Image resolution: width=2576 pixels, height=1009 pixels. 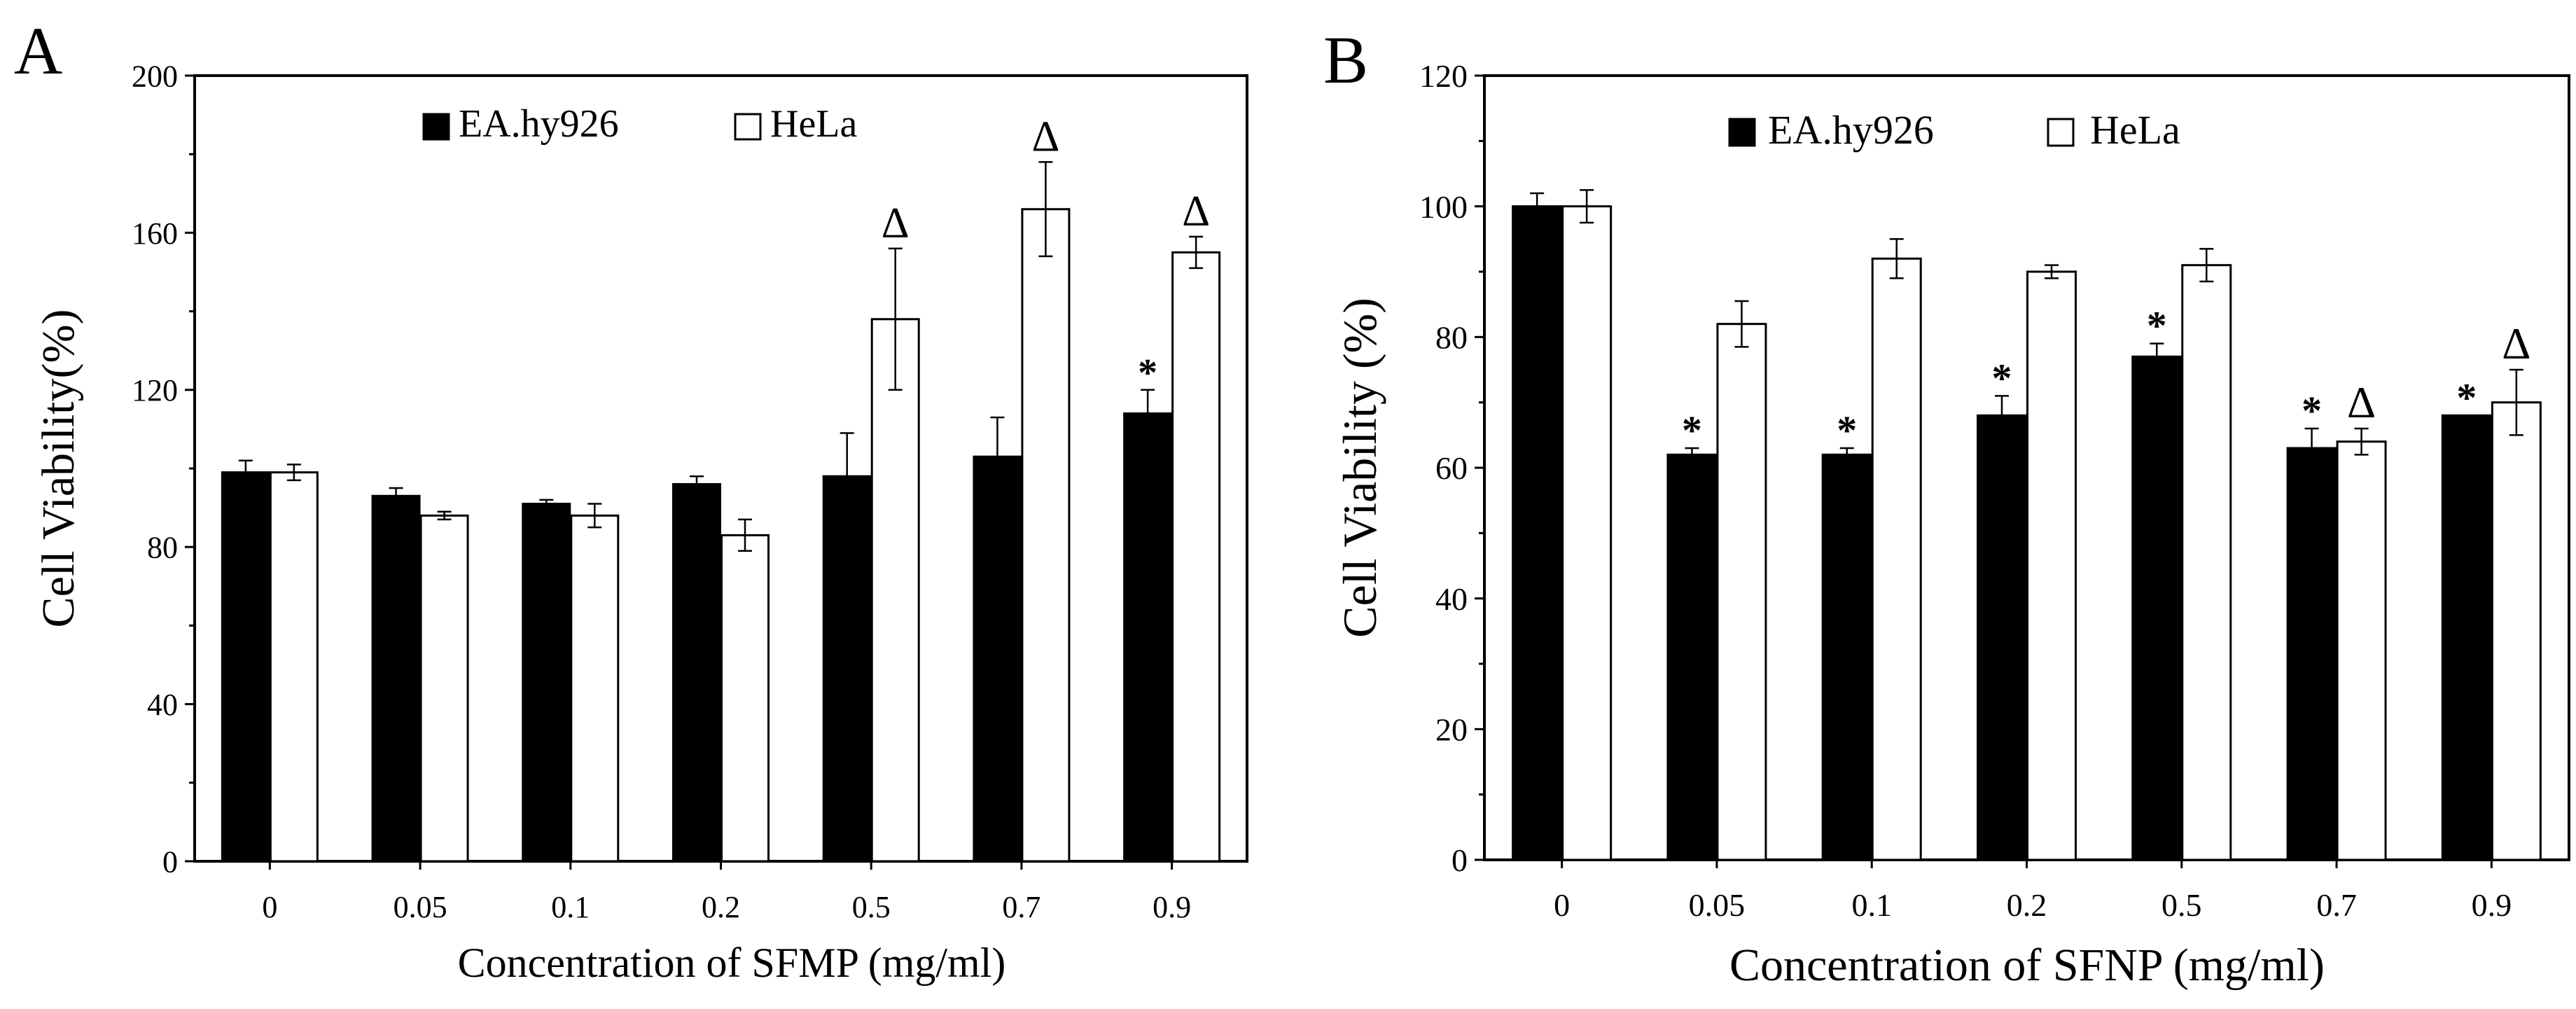 I want to click on x-axis-title: Concentration of SFNP (mg/ml), so click(x=2027, y=965).